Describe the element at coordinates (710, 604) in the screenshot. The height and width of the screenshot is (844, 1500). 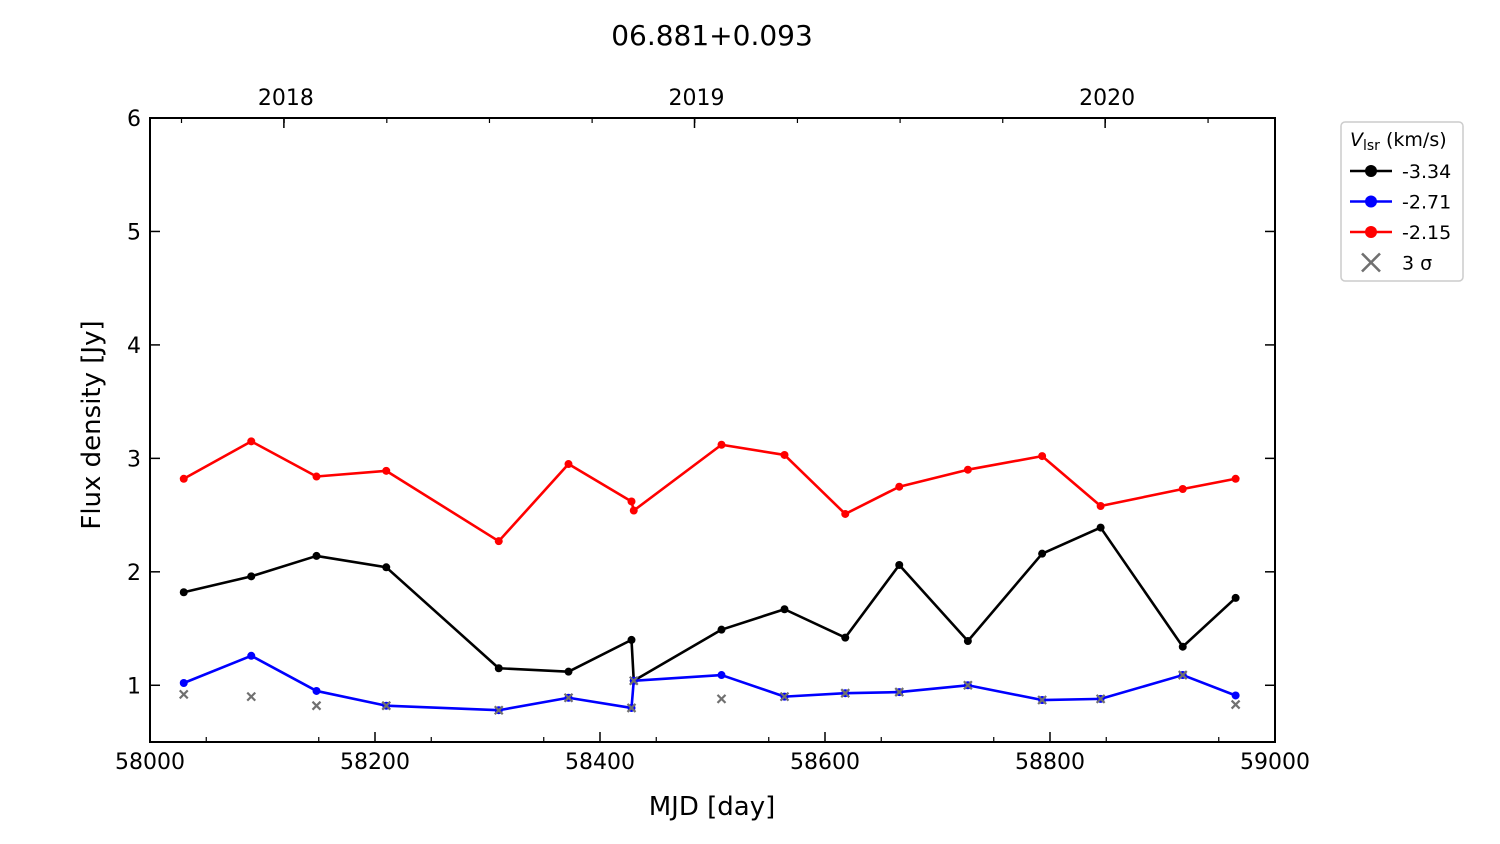
I see `series-line--3.34` at that location.